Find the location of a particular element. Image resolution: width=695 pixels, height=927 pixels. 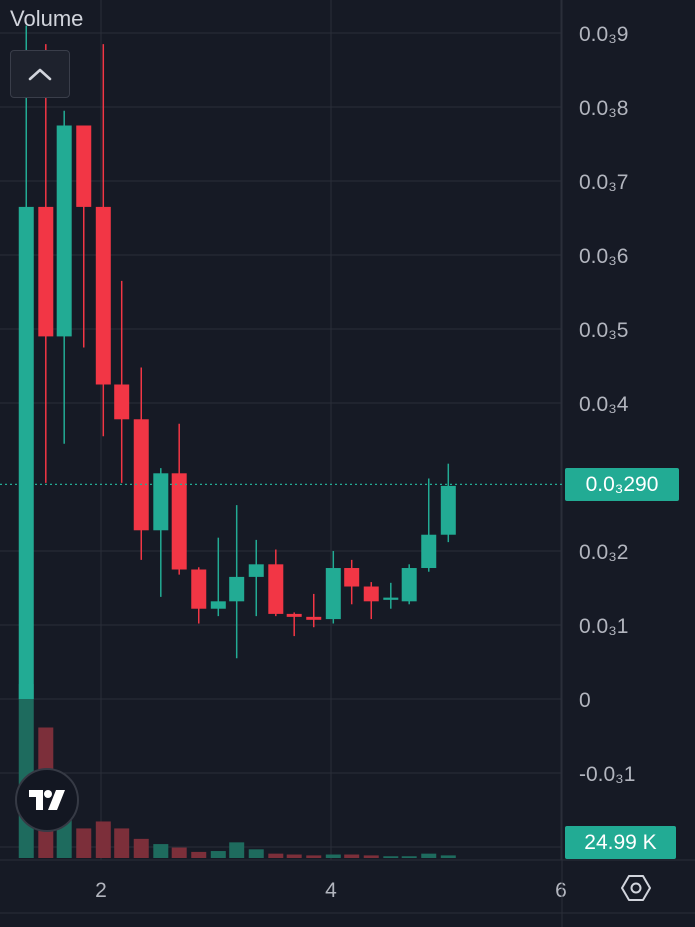

y-tick-label: 0.0₃9 is located at coordinates (603, 34).